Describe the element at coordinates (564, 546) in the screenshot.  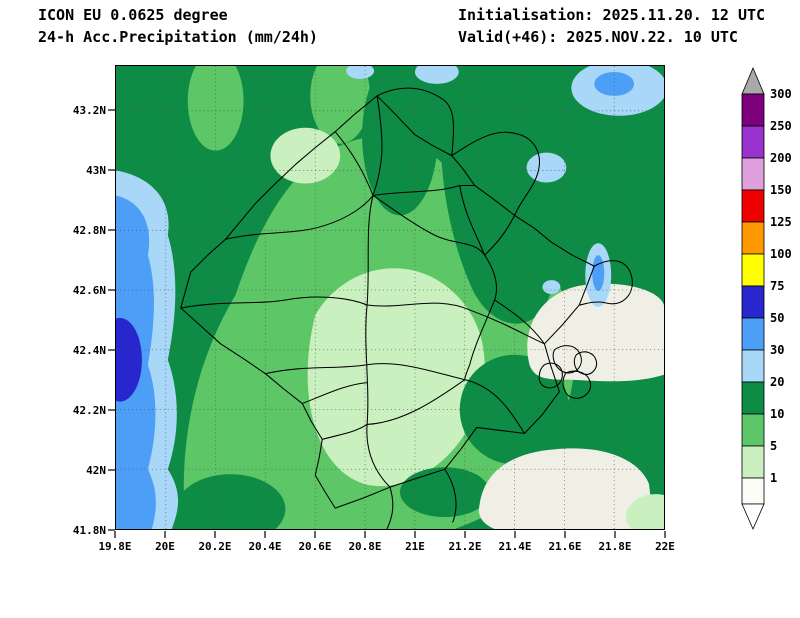
I see `x-tick-label: 21.6E` at that location.